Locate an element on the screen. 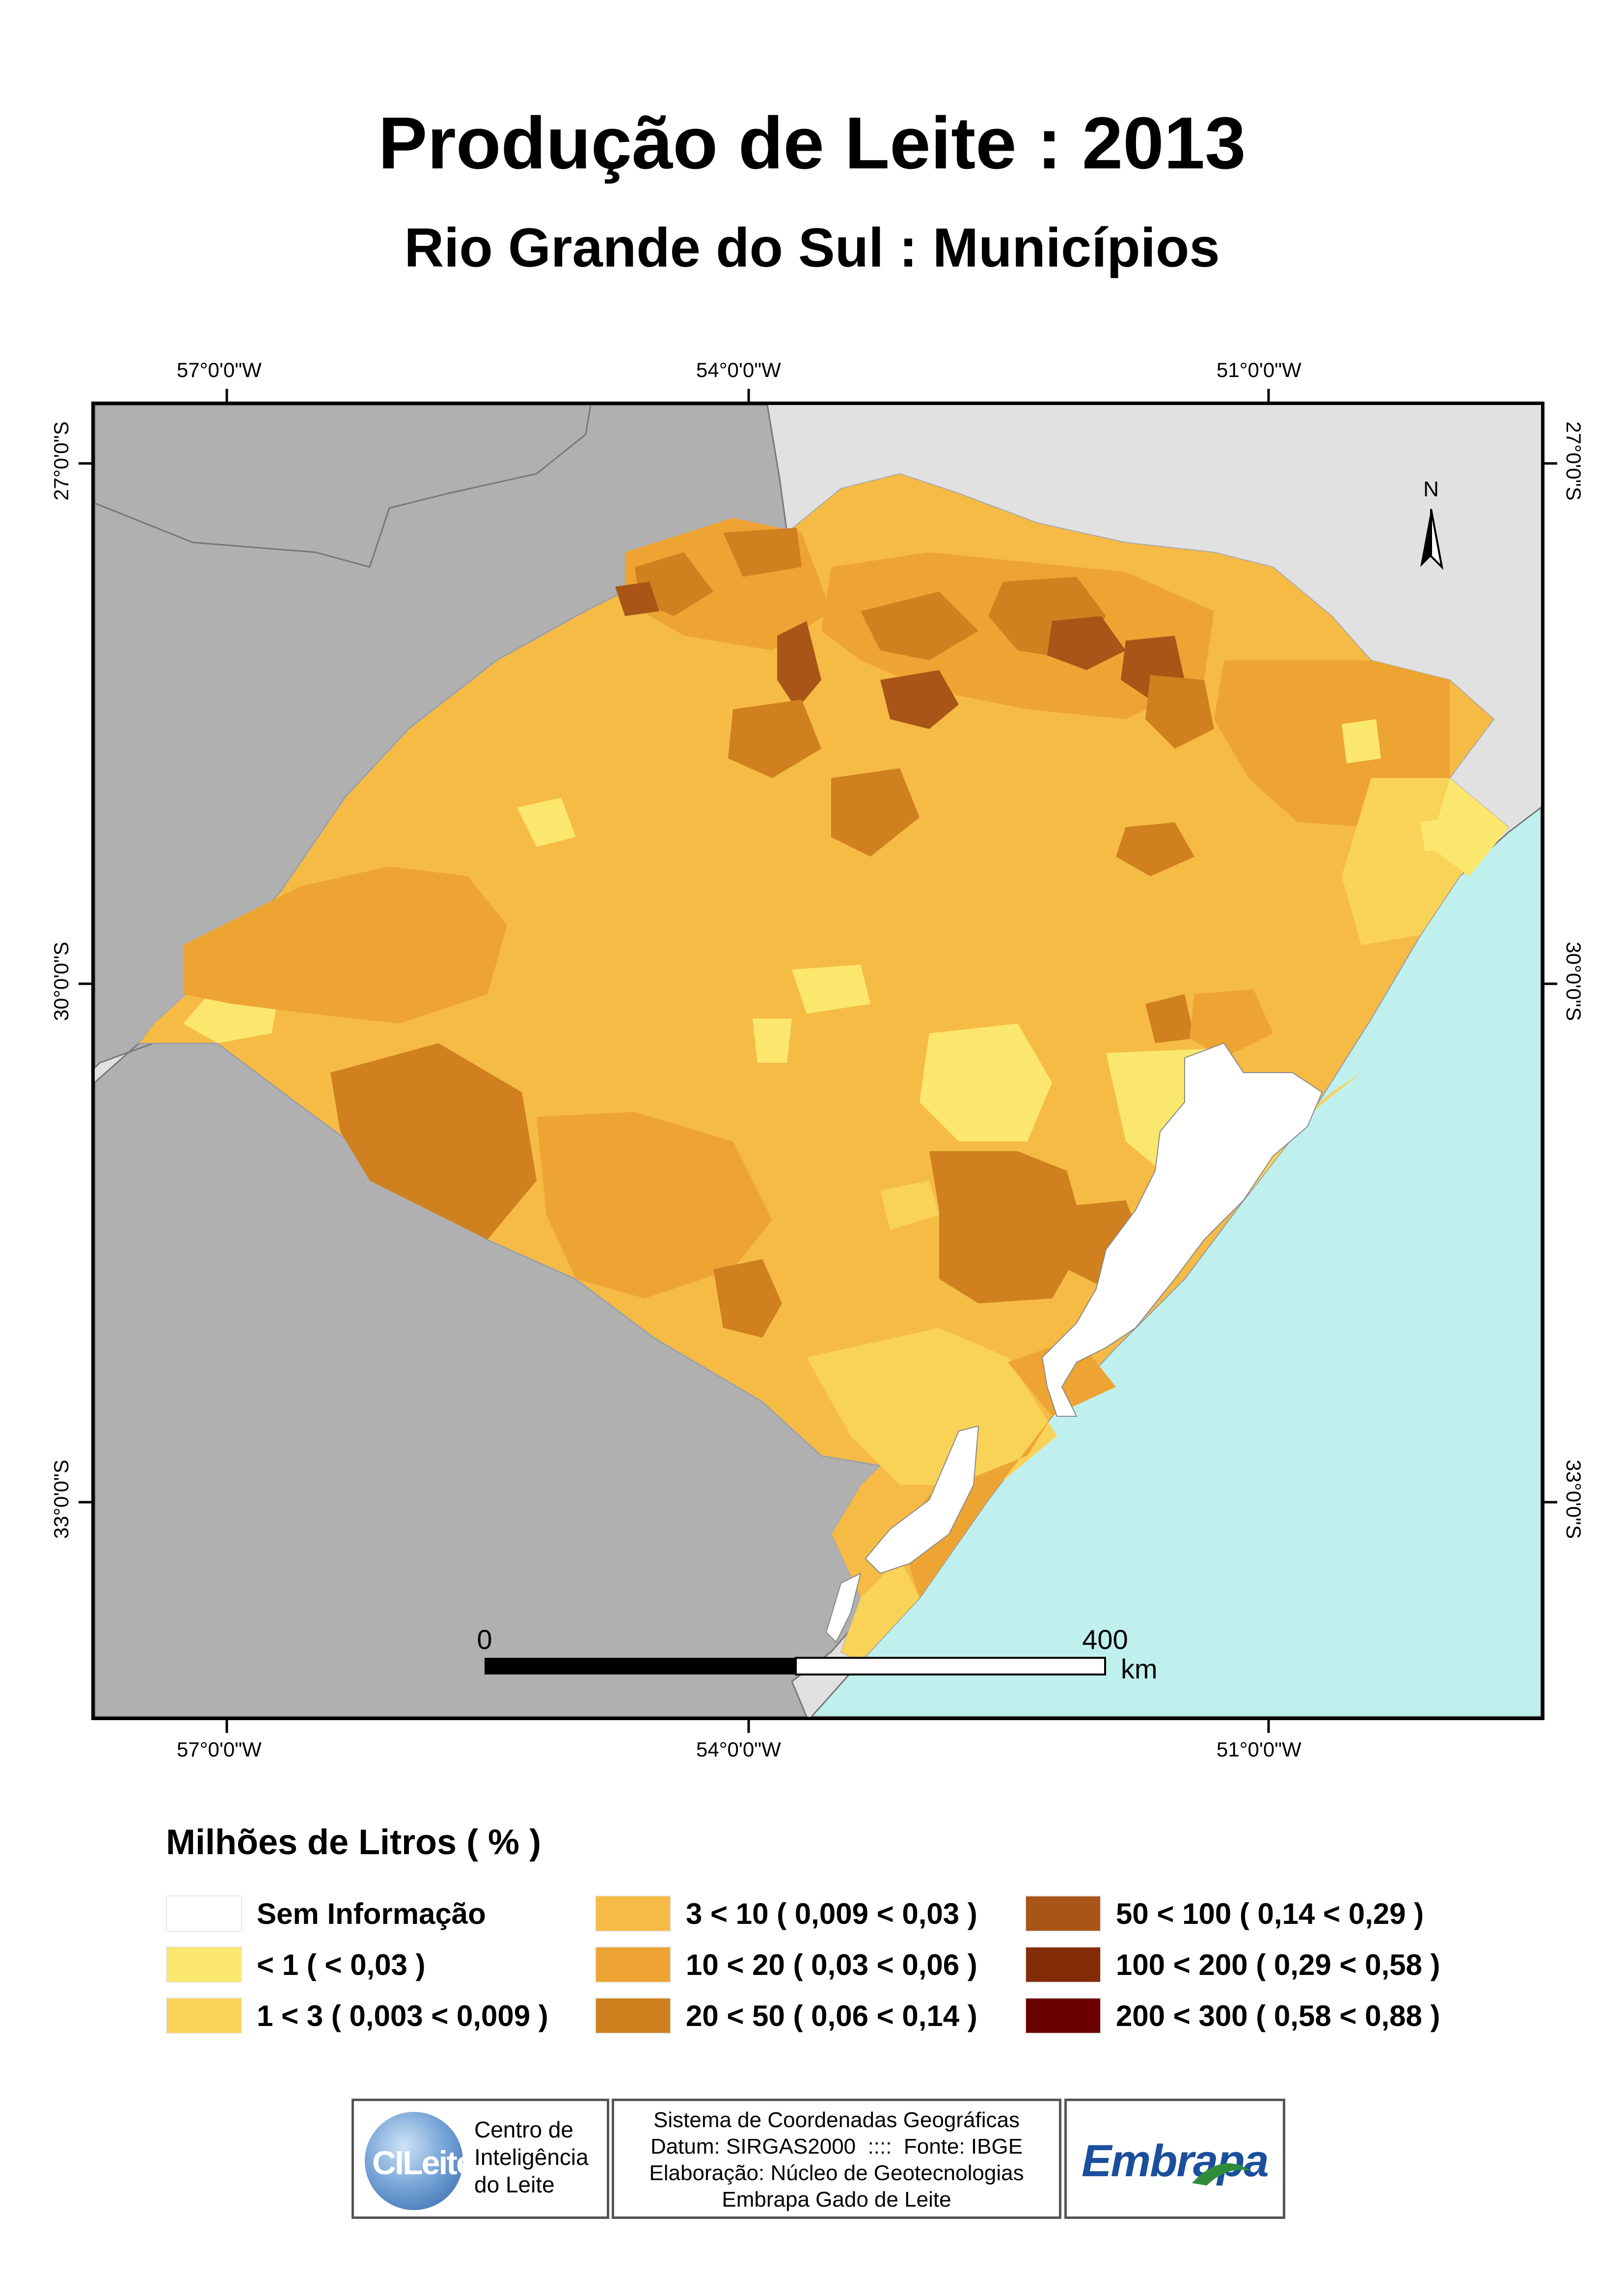 The width and height of the screenshot is (1624, 2295). embrapa-logo-mark is located at coordinates (1221, 2174).